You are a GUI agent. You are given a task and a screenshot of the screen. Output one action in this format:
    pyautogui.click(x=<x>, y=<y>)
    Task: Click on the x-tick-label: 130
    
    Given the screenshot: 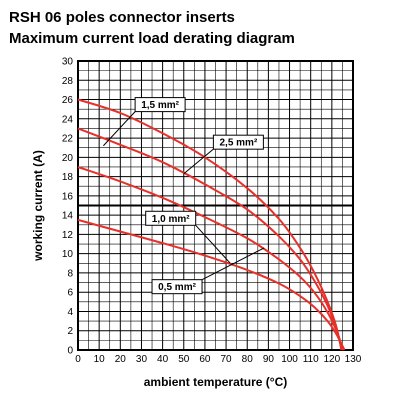 What is the action you would take?
    pyautogui.click(x=353, y=359)
    